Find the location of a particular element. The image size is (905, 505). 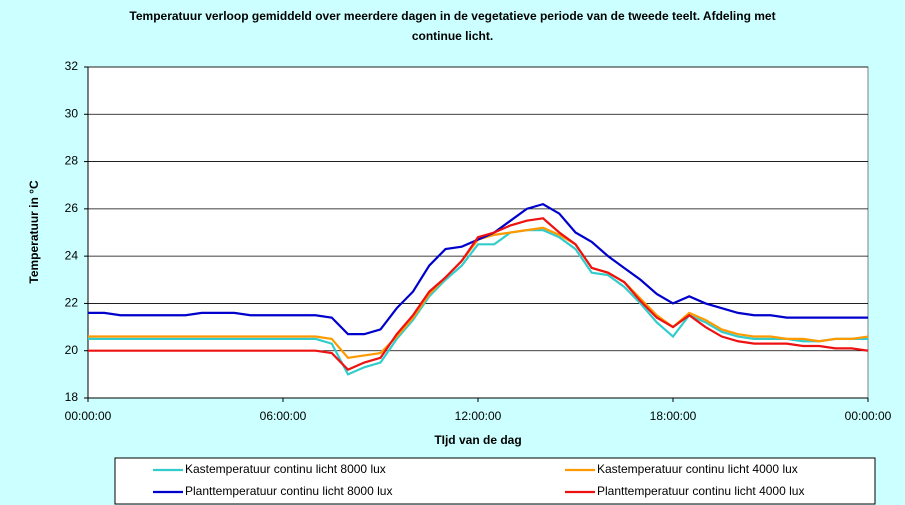

y-tick-label: 24 is located at coordinates (72, 255).